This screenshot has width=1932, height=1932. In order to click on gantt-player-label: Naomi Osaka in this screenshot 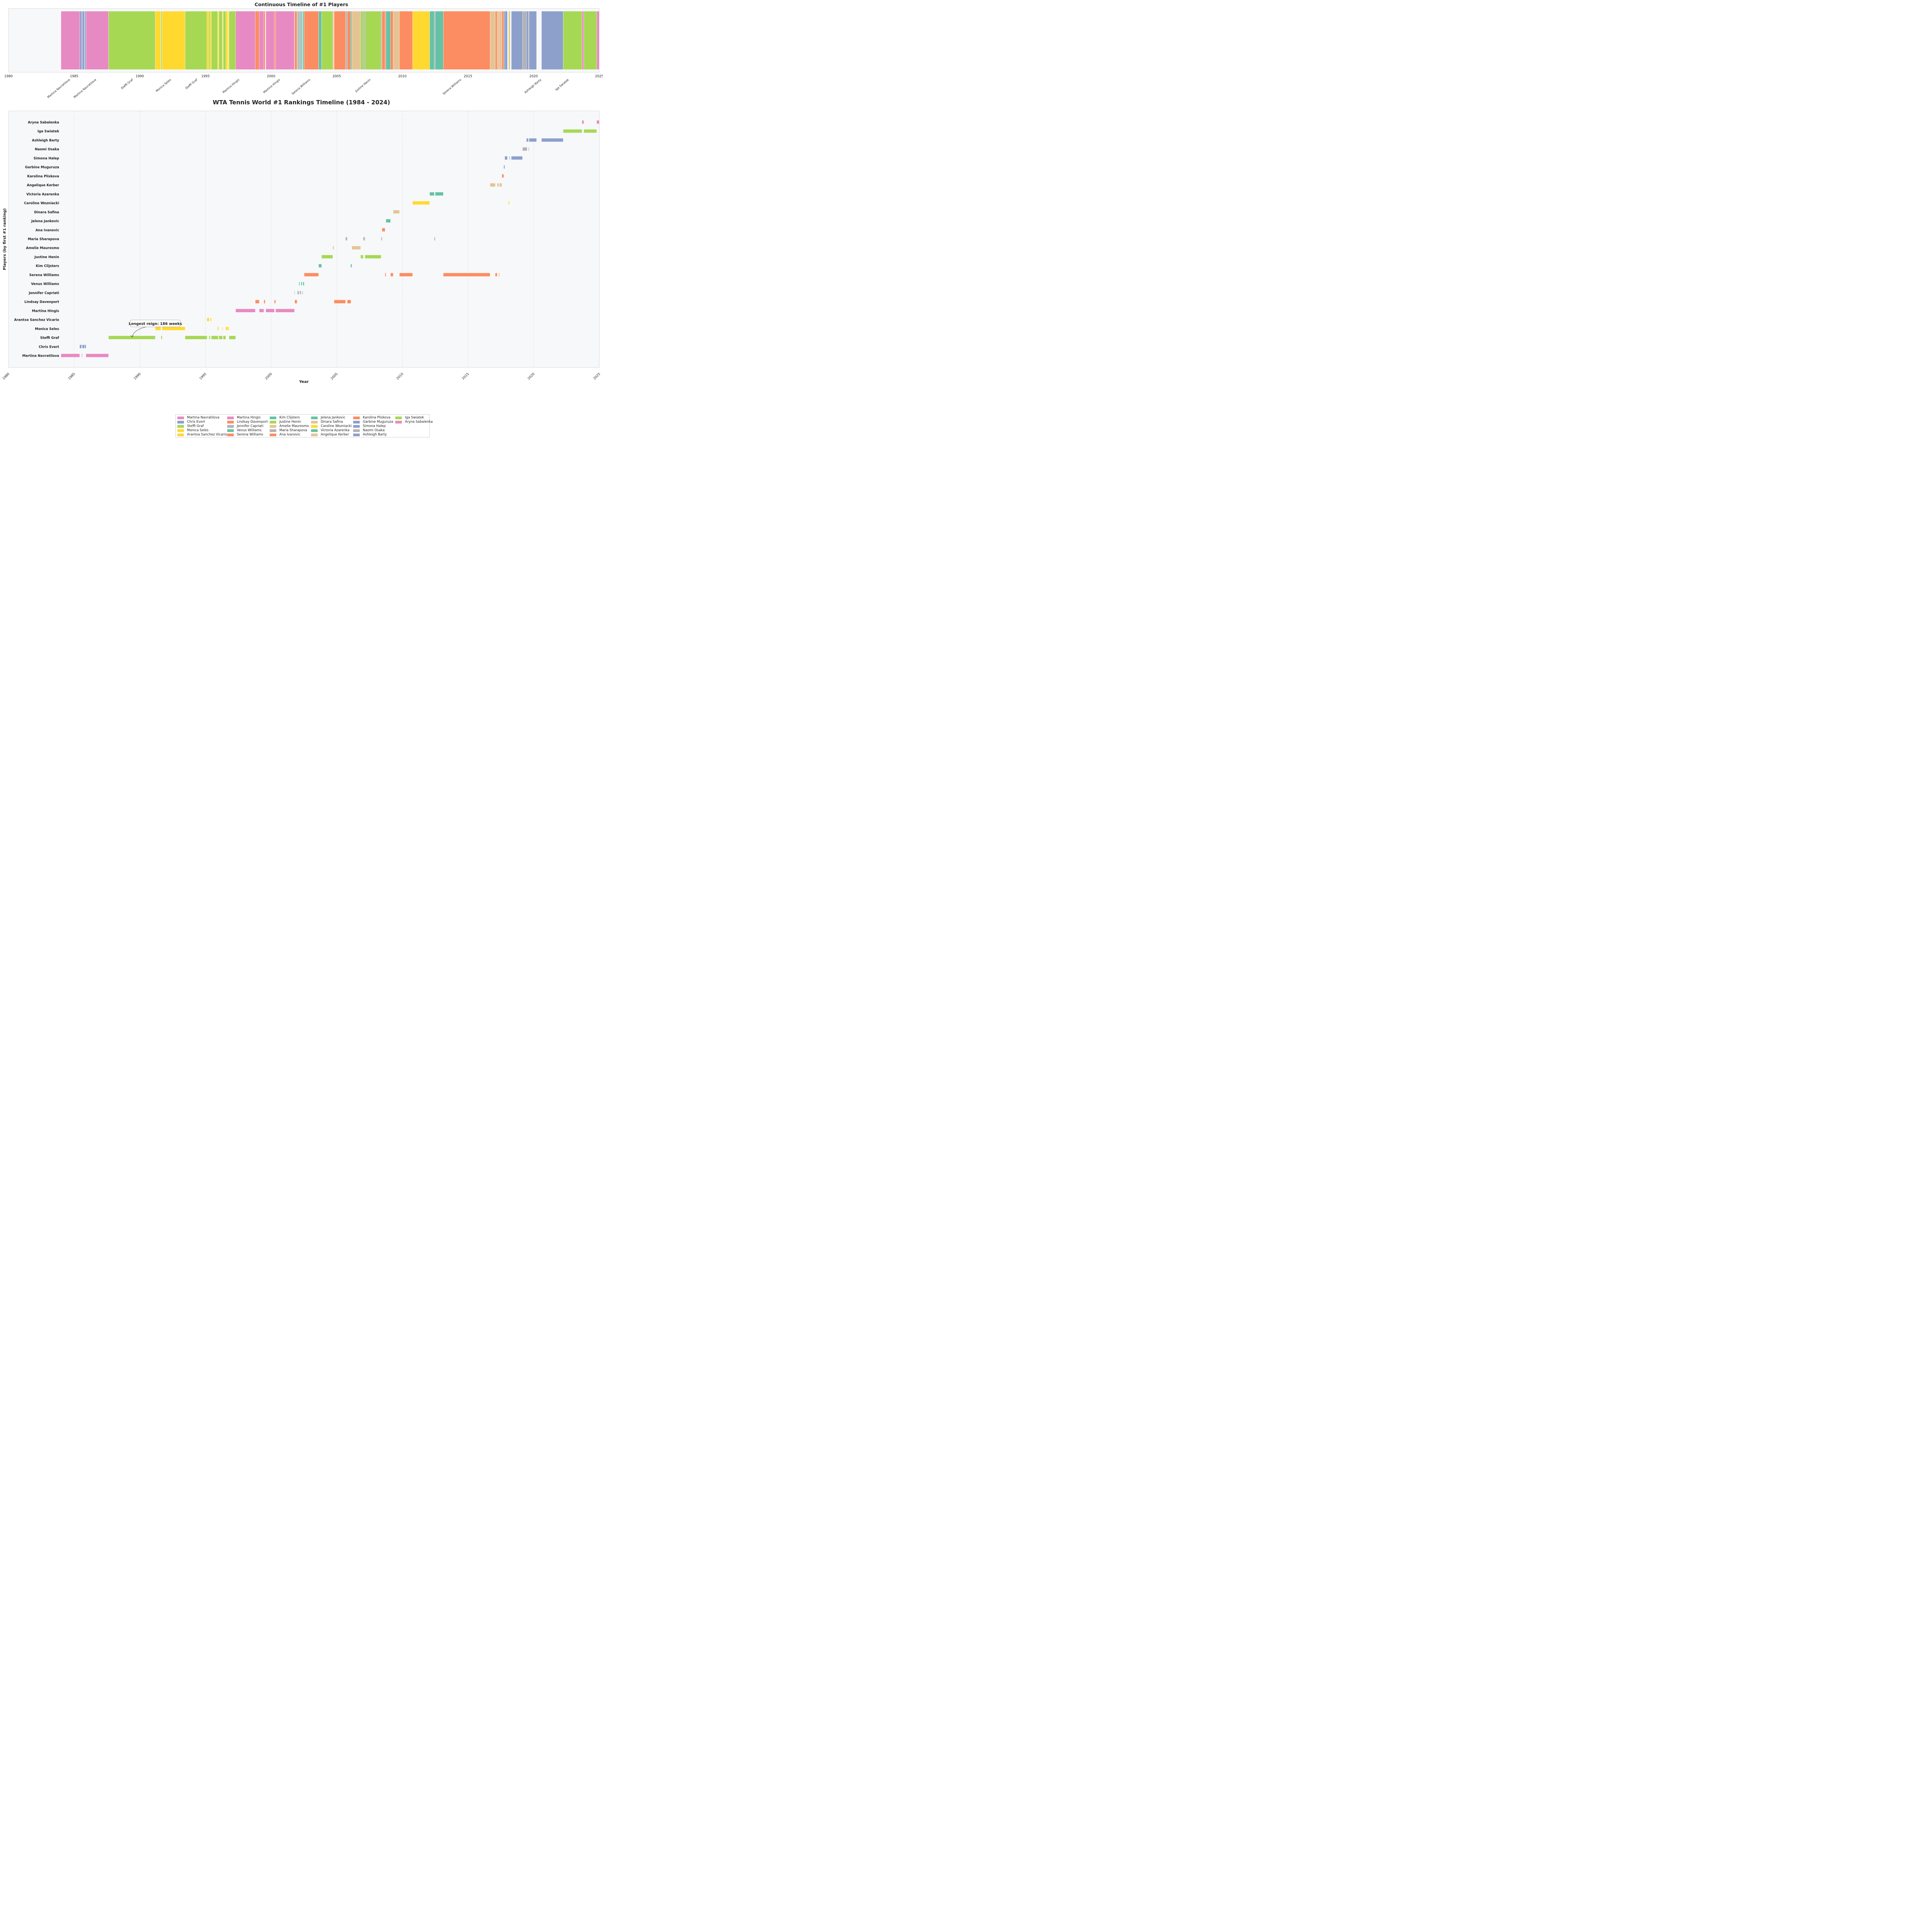, I will do `click(47, 150)`.